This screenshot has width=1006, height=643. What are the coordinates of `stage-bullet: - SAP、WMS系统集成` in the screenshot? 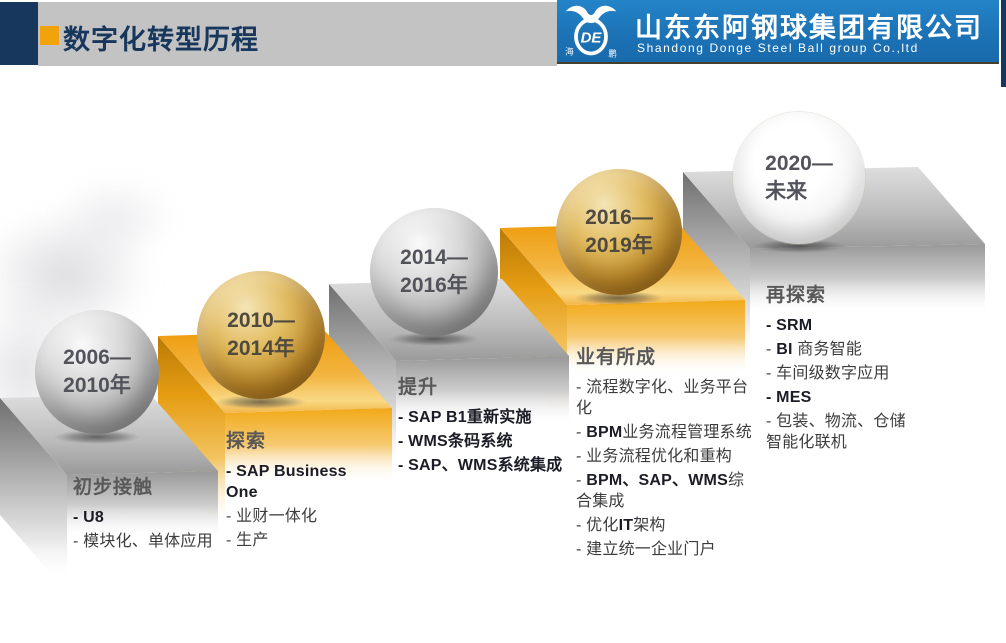 It's located at (480, 465).